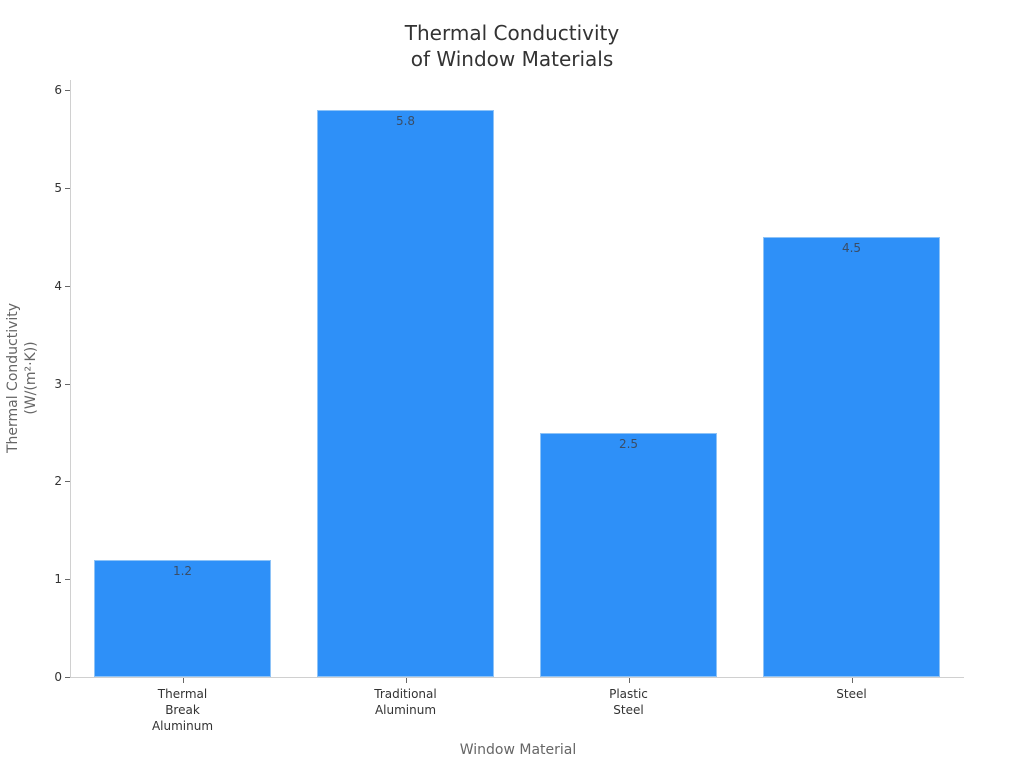 Image resolution: width=1024 pixels, height=768 pixels. What do you see at coordinates (182, 694) in the screenshot?
I see `x-tick-label-line: Thermal` at bounding box center [182, 694].